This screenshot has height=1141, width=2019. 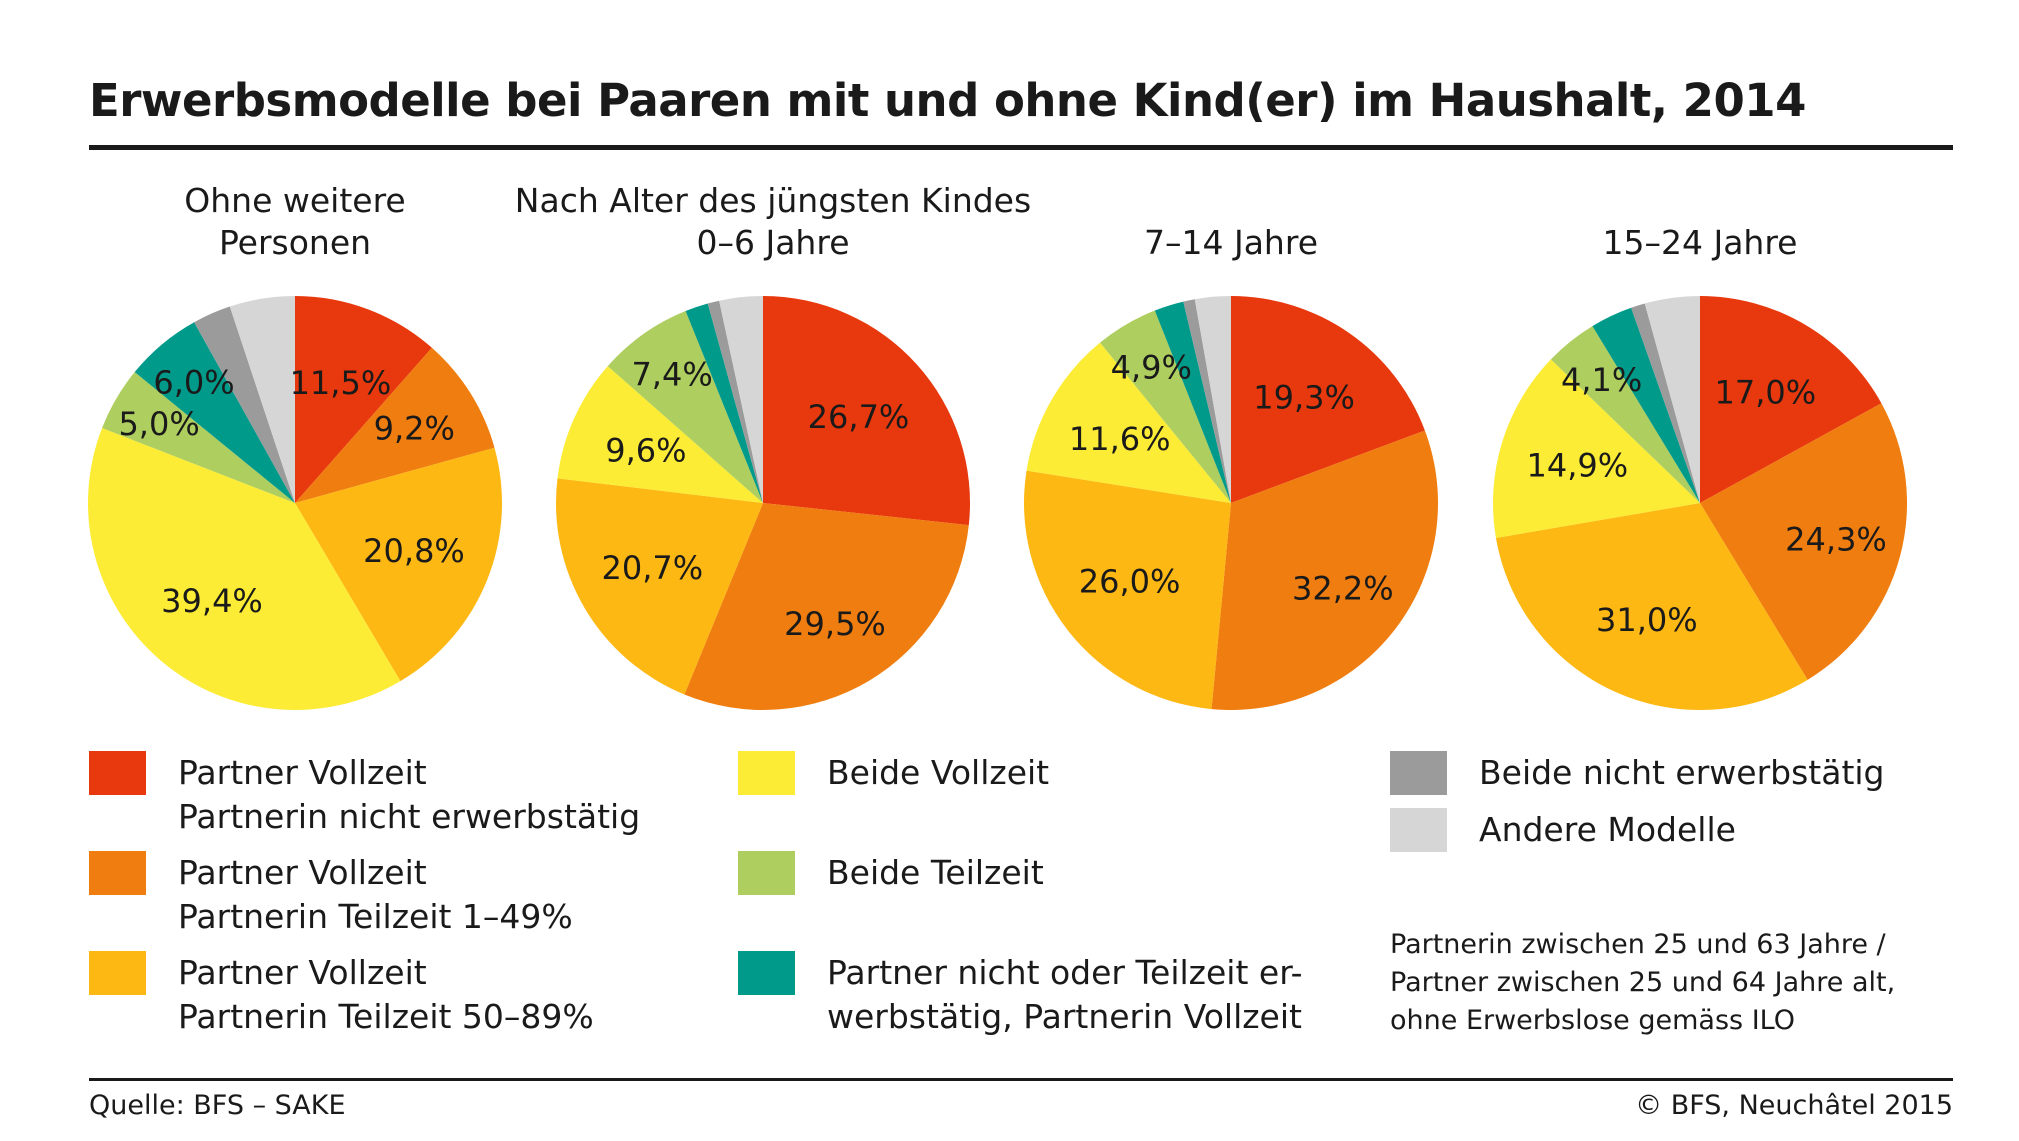 What do you see at coordinates (212, 601) in the screenshot?
I see `pie-value-label: 39,4%` at bounding box center [212, 601].